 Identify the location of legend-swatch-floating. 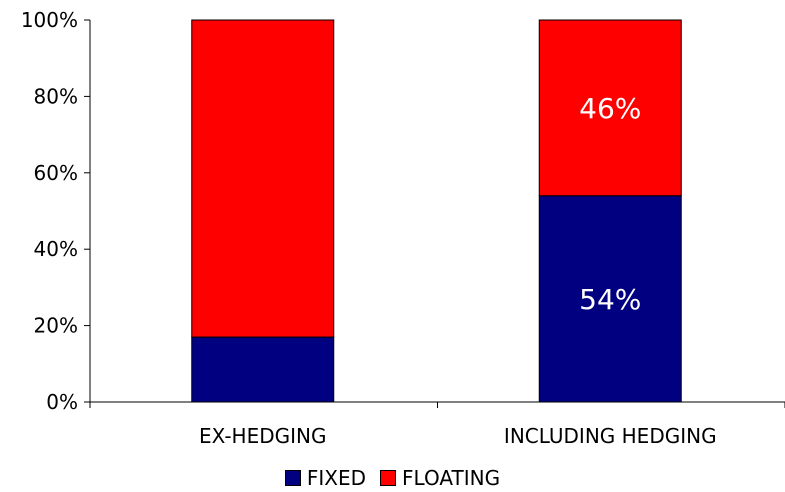
(388, 478).